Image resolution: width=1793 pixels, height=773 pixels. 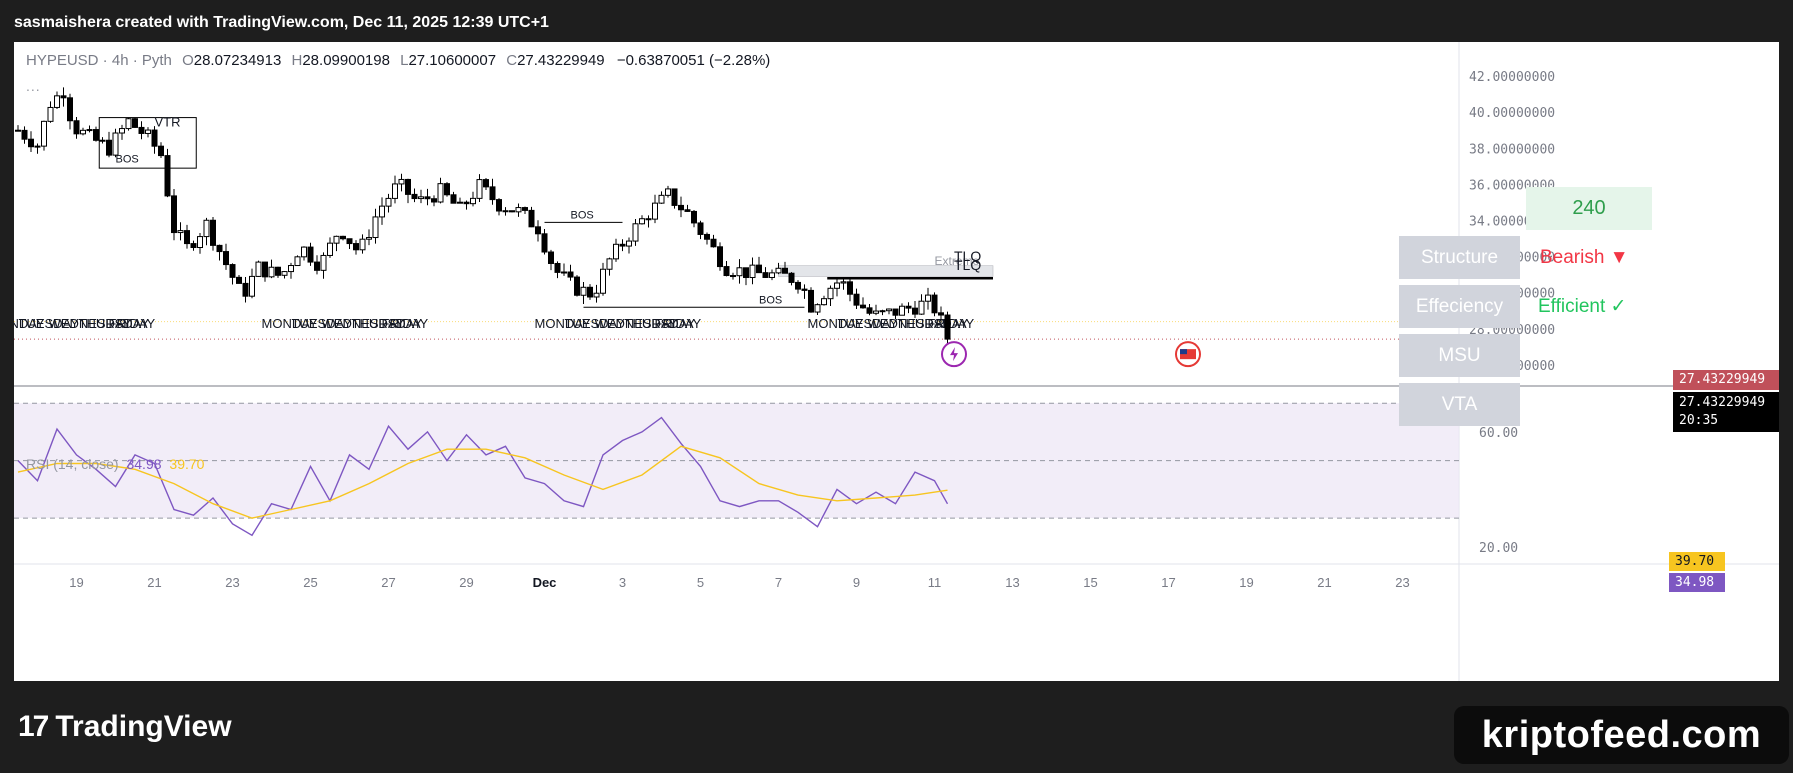 I want to click on extreme-label: Extreme, so click(x=957, y=261).